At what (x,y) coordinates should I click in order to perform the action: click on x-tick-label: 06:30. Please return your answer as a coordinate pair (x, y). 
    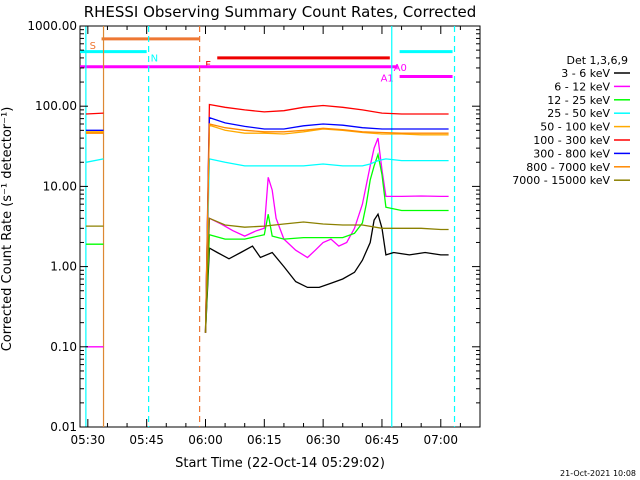
    Looking at the image, I should click on (323, 440).